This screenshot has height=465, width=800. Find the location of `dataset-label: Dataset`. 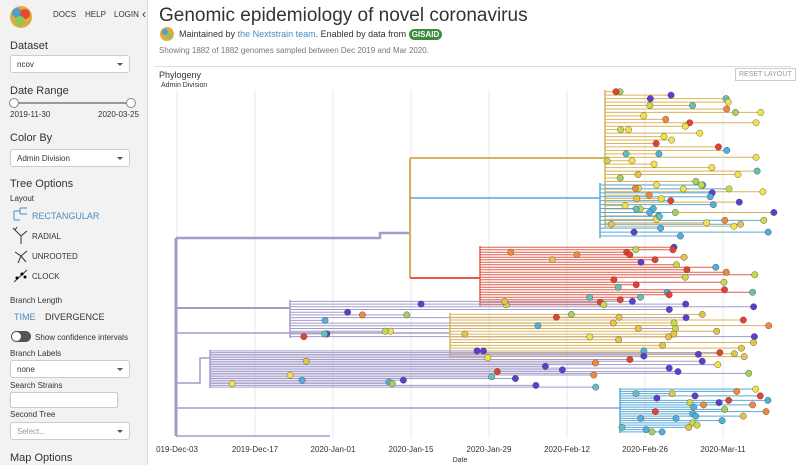

dataset-label: Dataset is located at coordinates (29, 46).